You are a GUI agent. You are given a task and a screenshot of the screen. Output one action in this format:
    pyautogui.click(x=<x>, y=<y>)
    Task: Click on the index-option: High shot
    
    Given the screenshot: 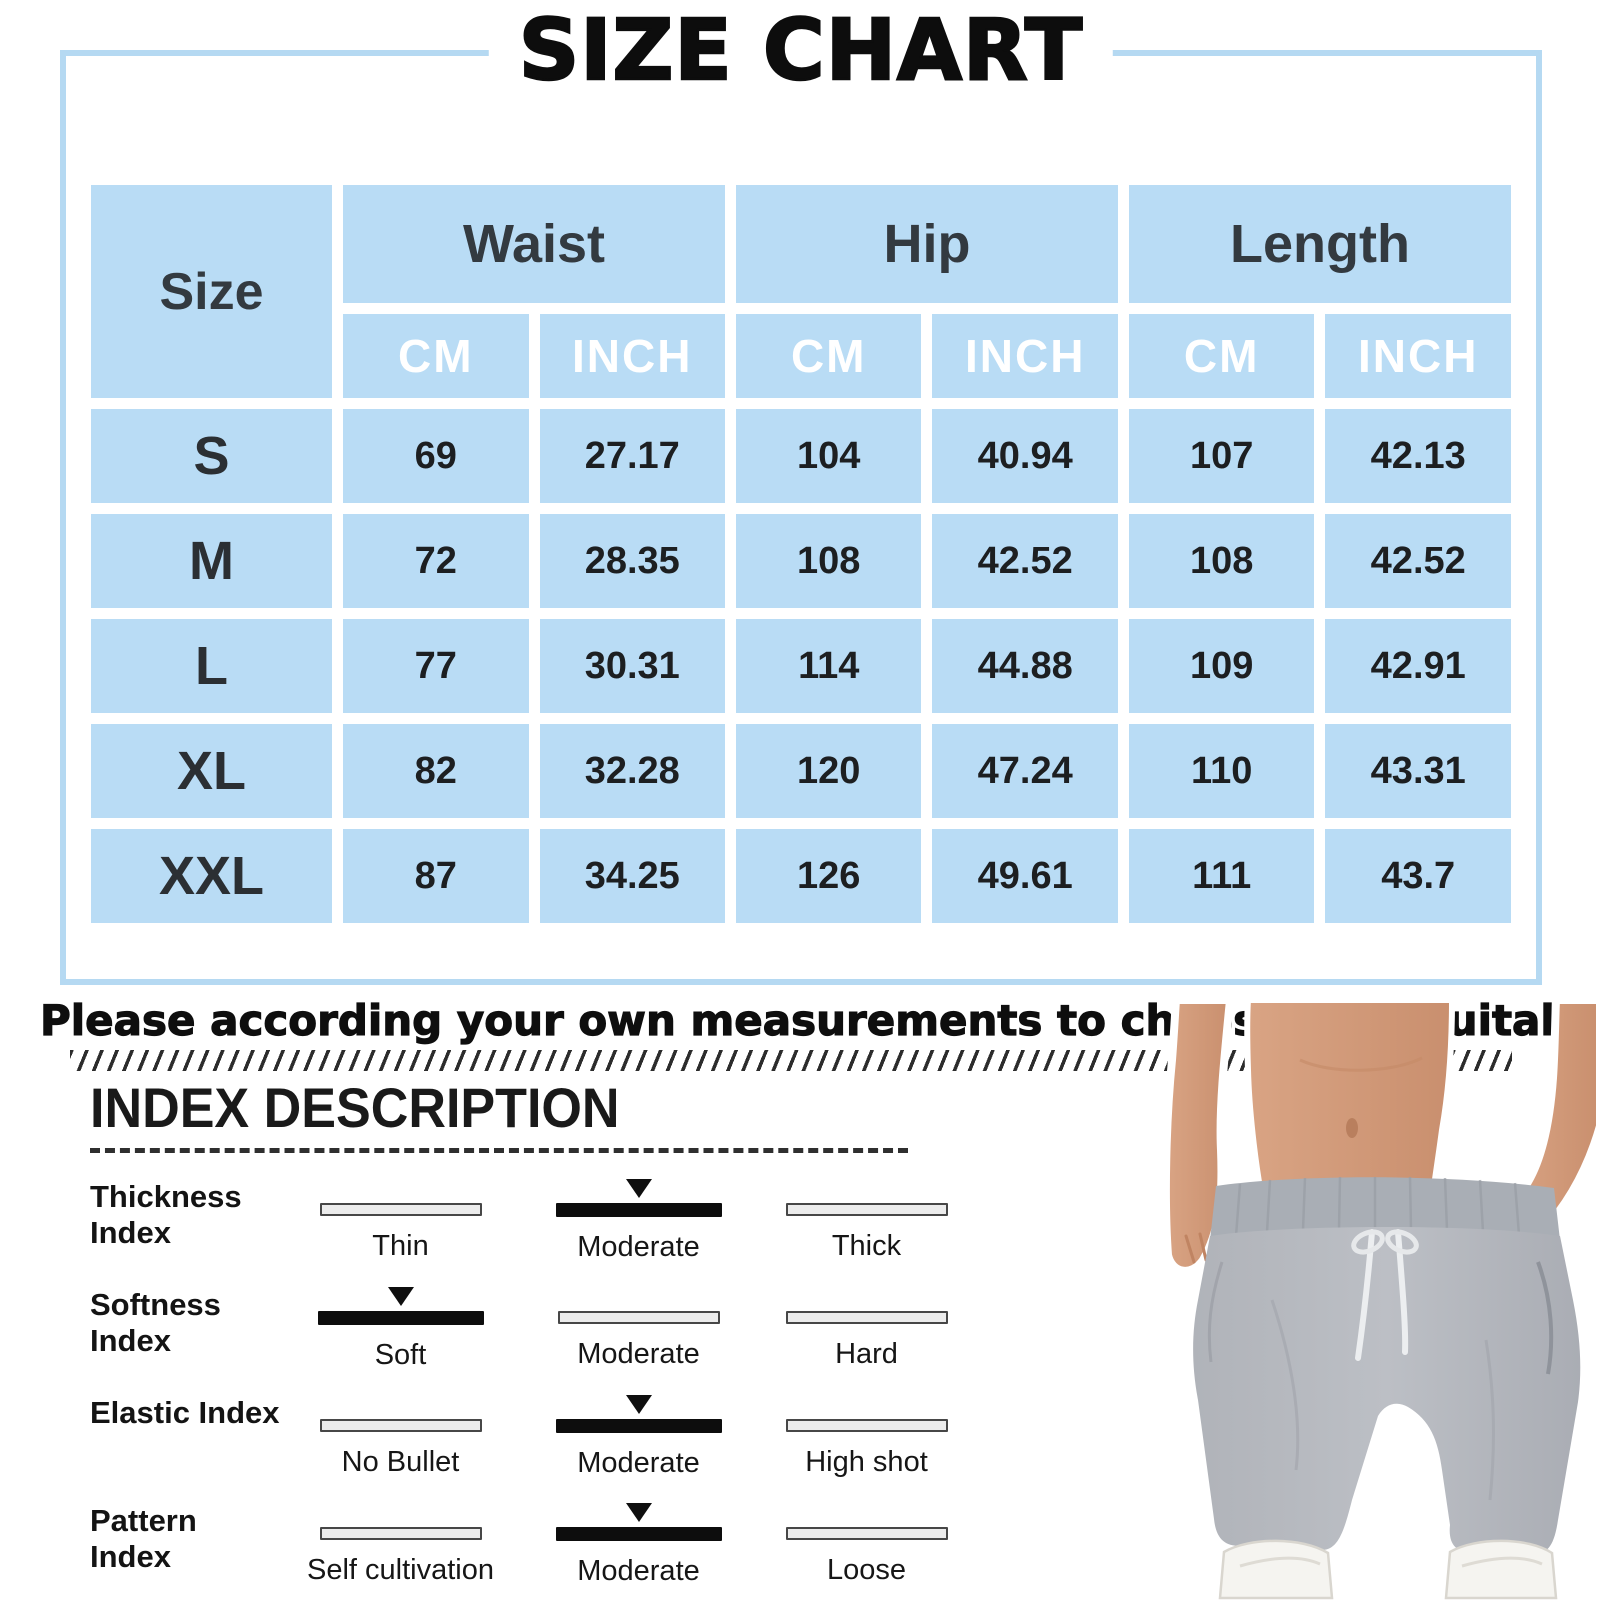 What is the action you would take?
    pyautogui.click(x=866, y=1432)
    